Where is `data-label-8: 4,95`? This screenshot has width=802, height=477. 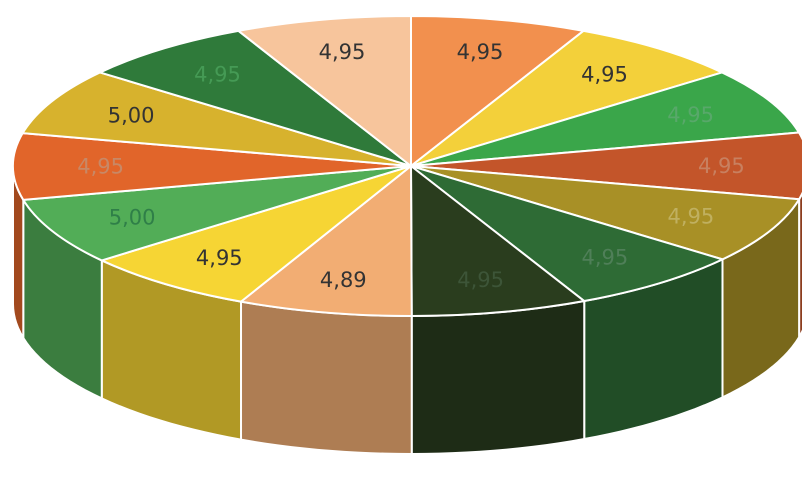
data-label-8: 4,95 is located at coordinates (219, 258).